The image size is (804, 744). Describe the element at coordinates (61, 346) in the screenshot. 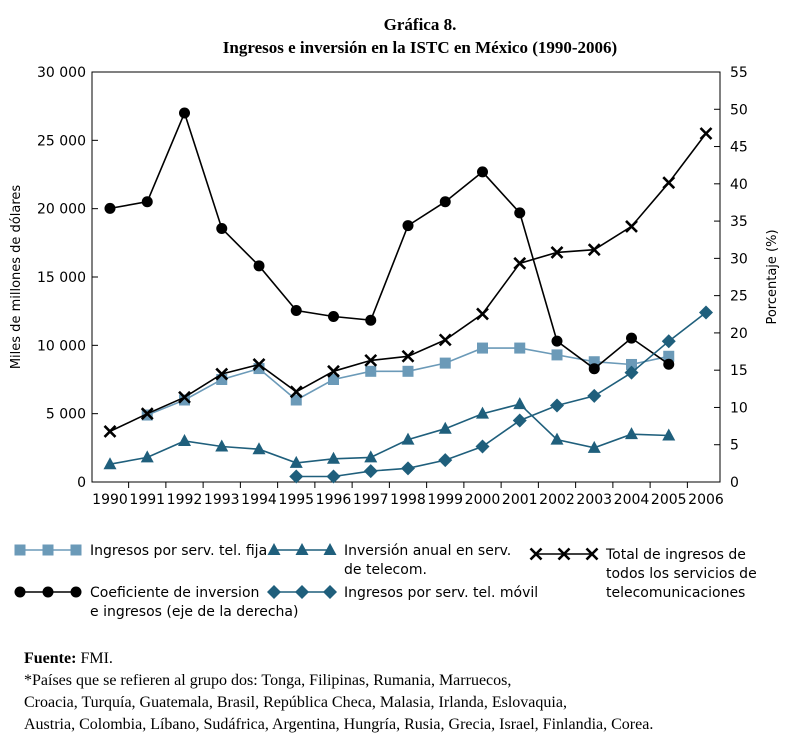

I see `y-tick-label: 10 000` at that location.